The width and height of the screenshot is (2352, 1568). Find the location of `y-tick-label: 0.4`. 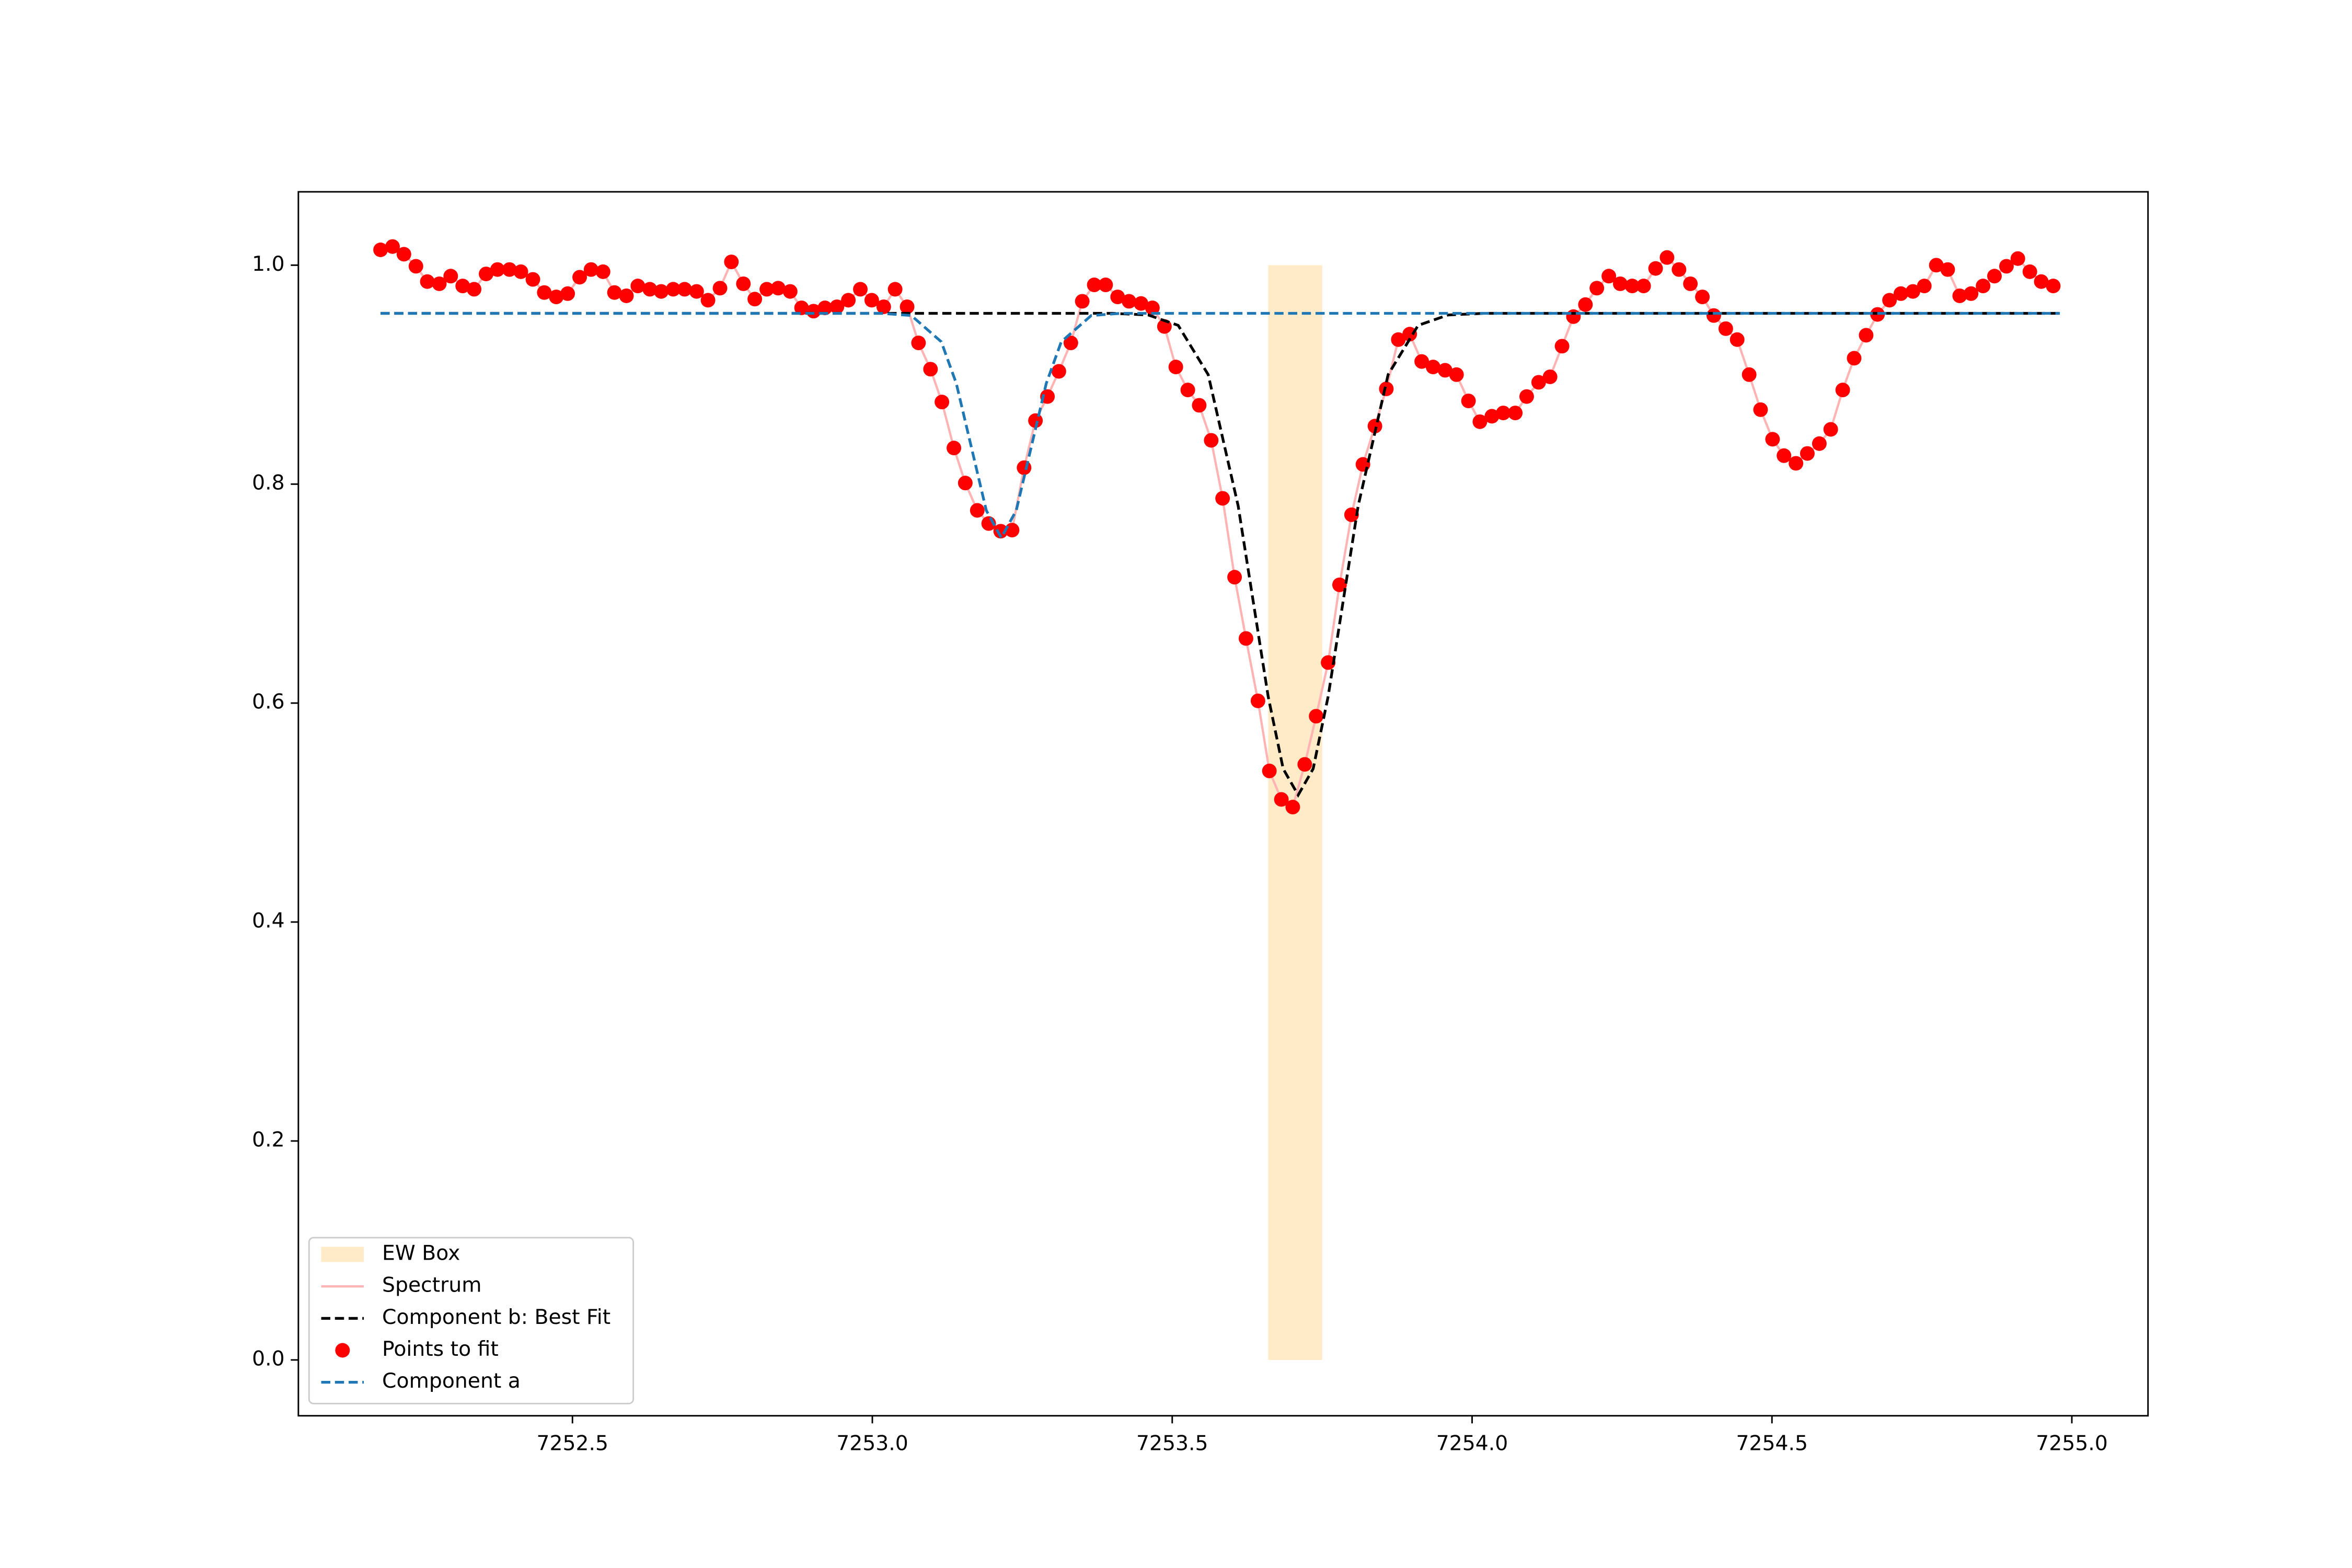

y-tick-label: 0.4 is located at coordinates (268, 921).